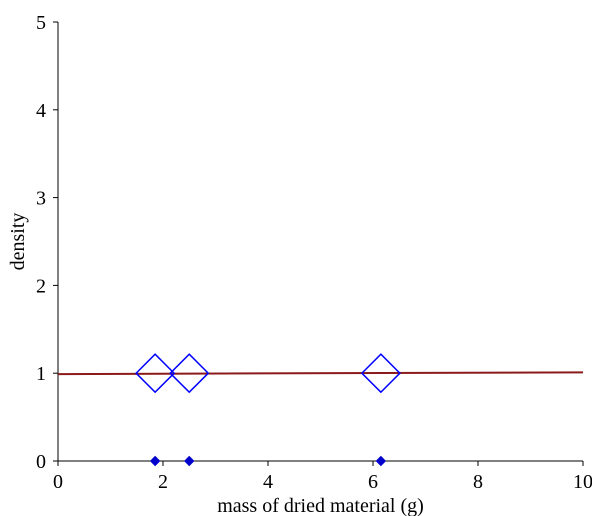 The height and width of the screenshot is (516, 592). What do you see at coordinates (41, 374) in the screenshot?
I see `y-tick-label: 1` at bounding box center [41, 374].